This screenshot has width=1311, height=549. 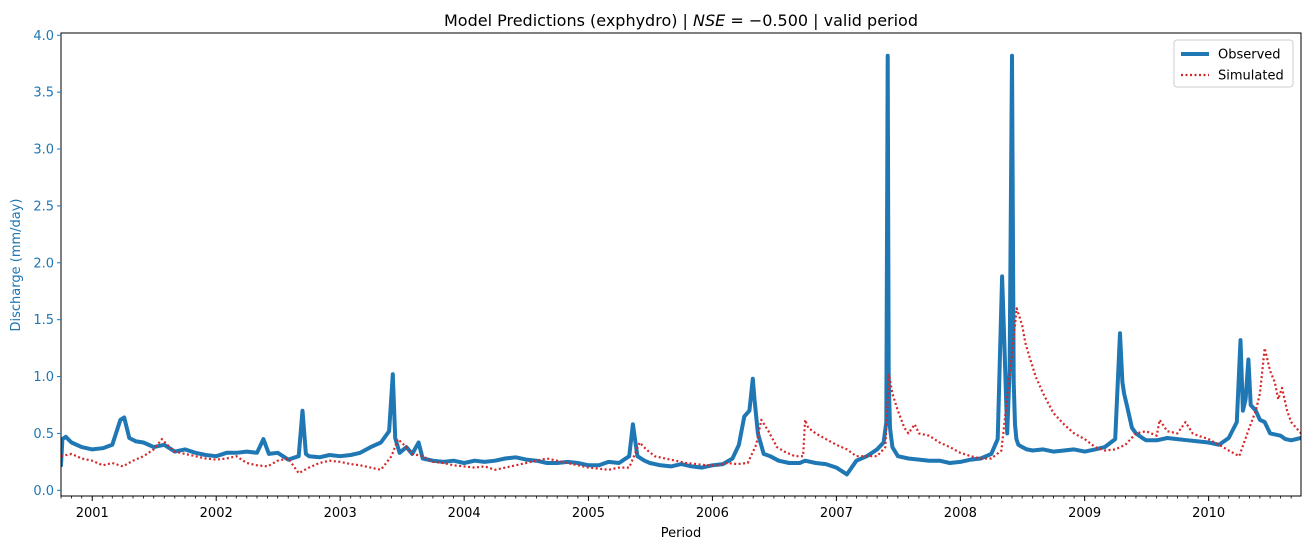 I want to click on x-axis-label: Period, so click(x=681, y=533).